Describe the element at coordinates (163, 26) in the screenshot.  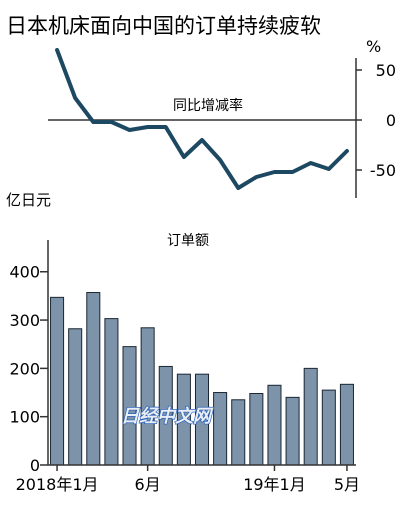
I see `page-title: 日本机床面向中国的订单持续疲软` at that location.